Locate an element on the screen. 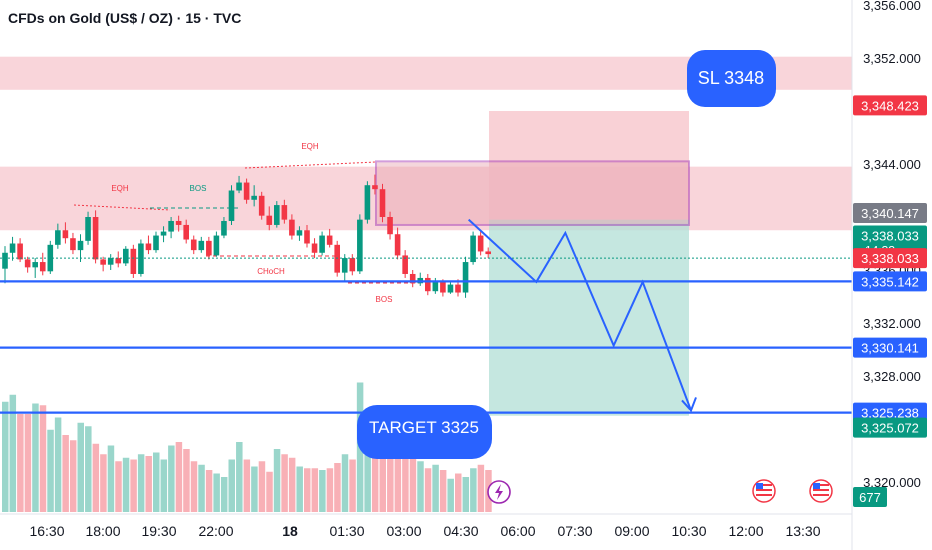 This screenshot has height=550, width=932. time-tick-label: 10:30 is located at coordinates (688, 531).